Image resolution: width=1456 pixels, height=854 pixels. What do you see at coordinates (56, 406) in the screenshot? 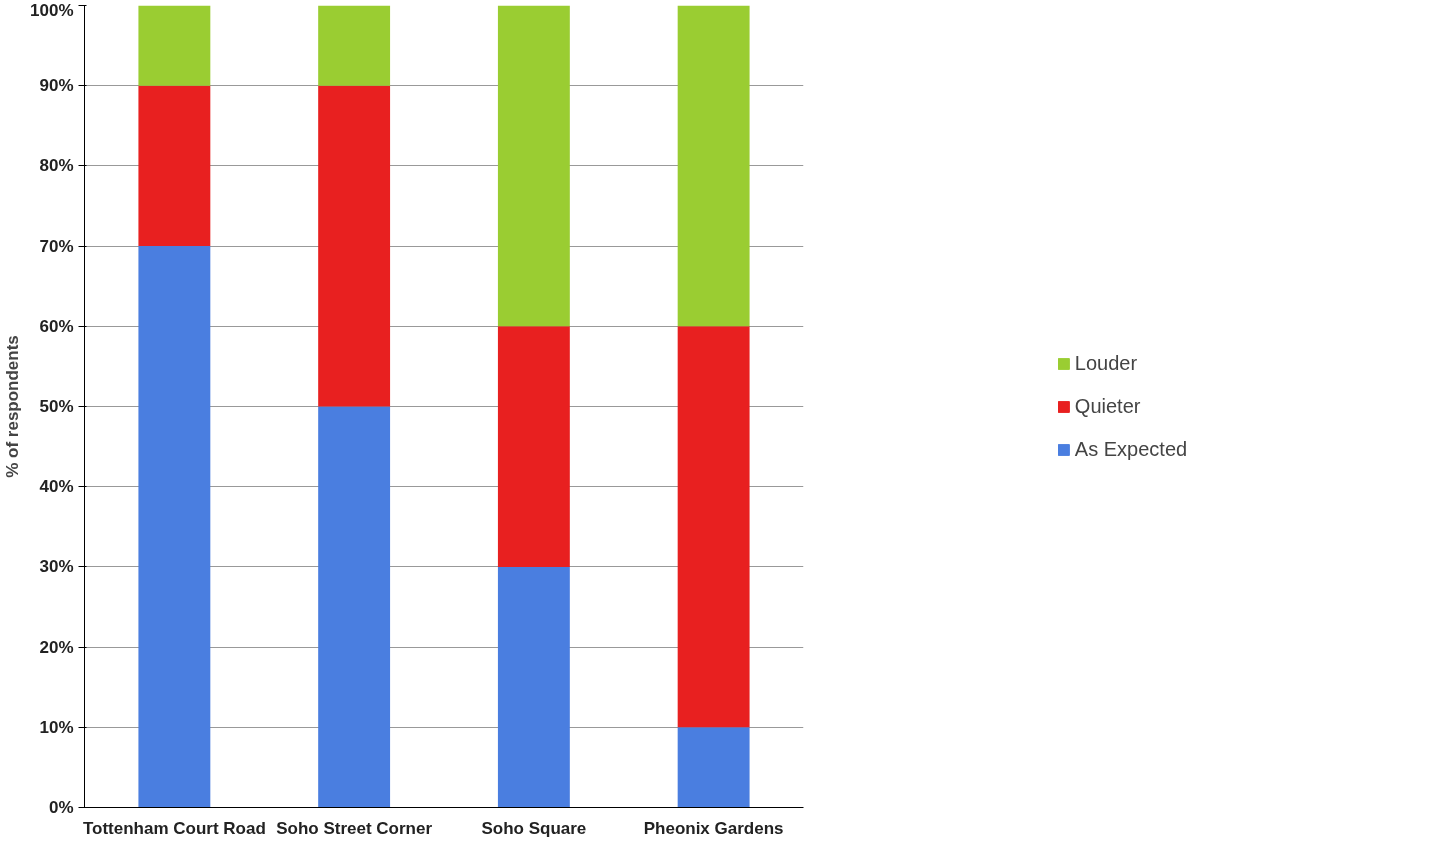
I see `y-tick-label: 50%` at bounding box center [56, 406].